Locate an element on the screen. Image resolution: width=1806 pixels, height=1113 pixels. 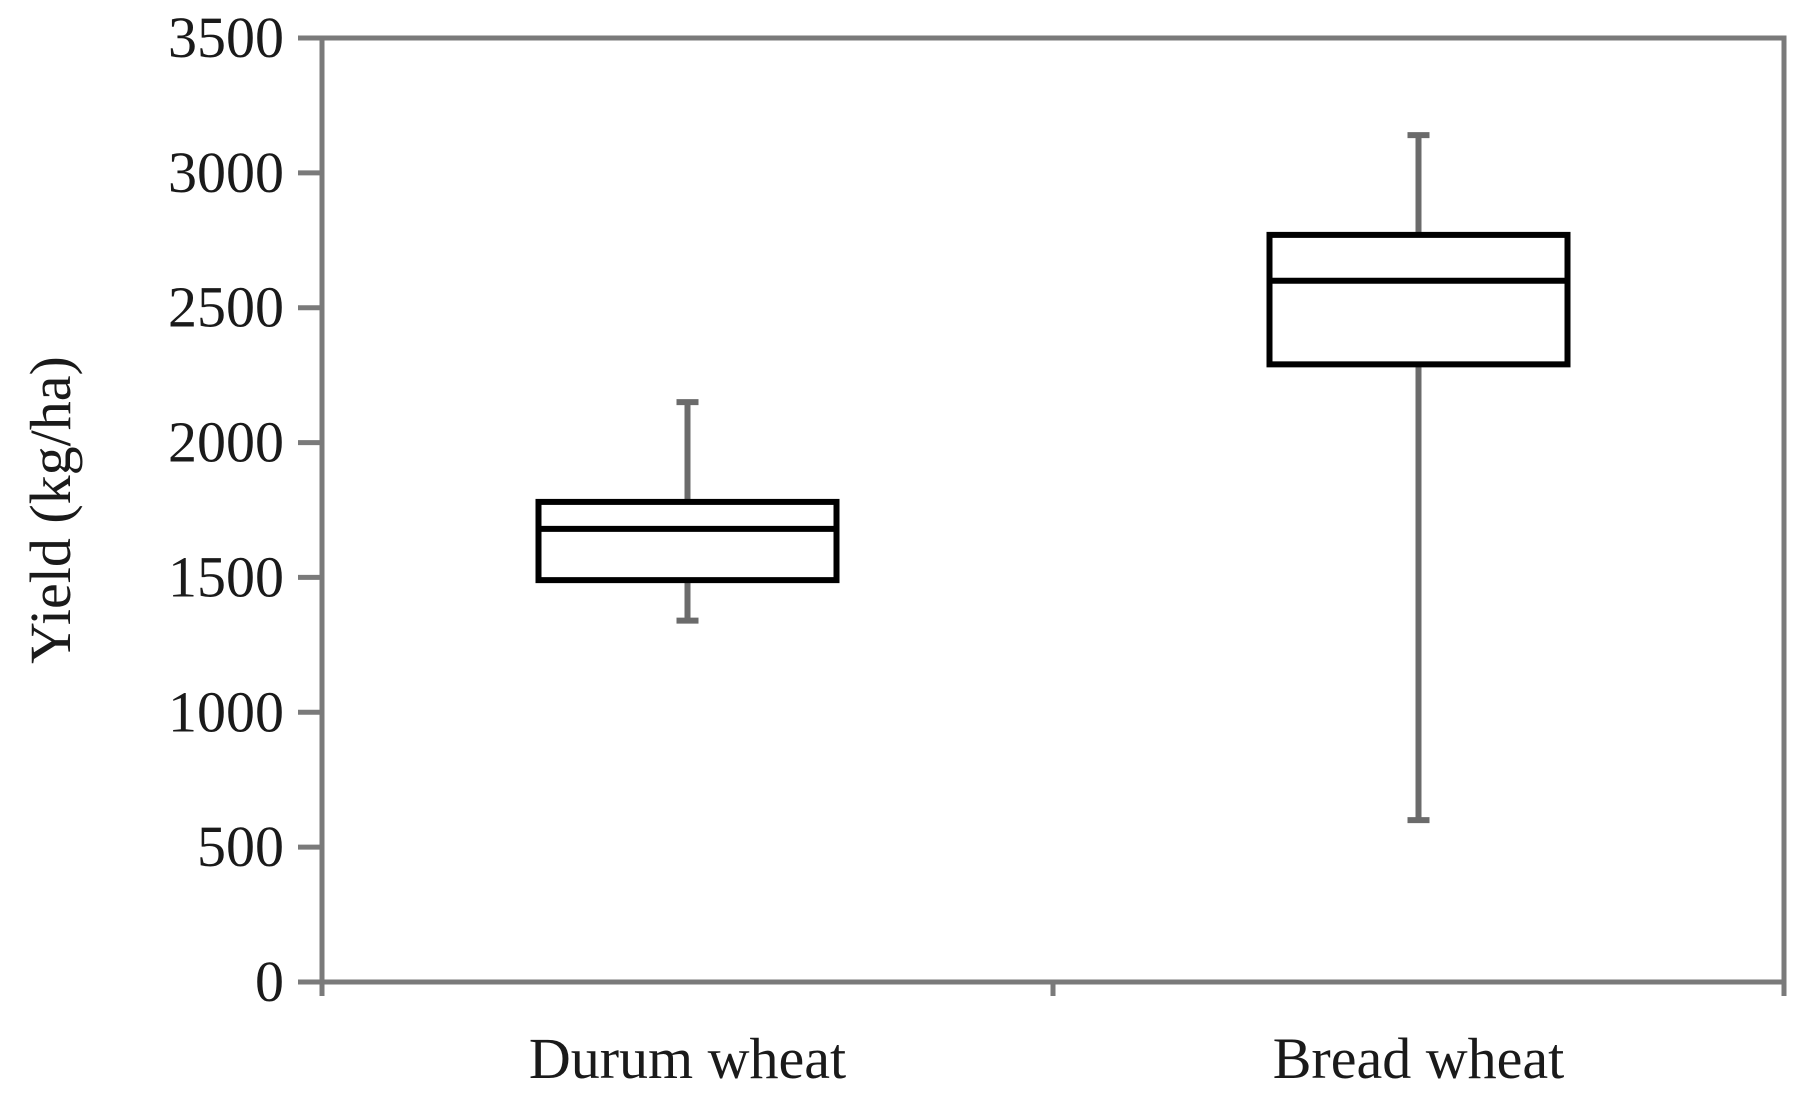
y-axis-title: Yield (kg/ha) is located at coordinates (50, 510).